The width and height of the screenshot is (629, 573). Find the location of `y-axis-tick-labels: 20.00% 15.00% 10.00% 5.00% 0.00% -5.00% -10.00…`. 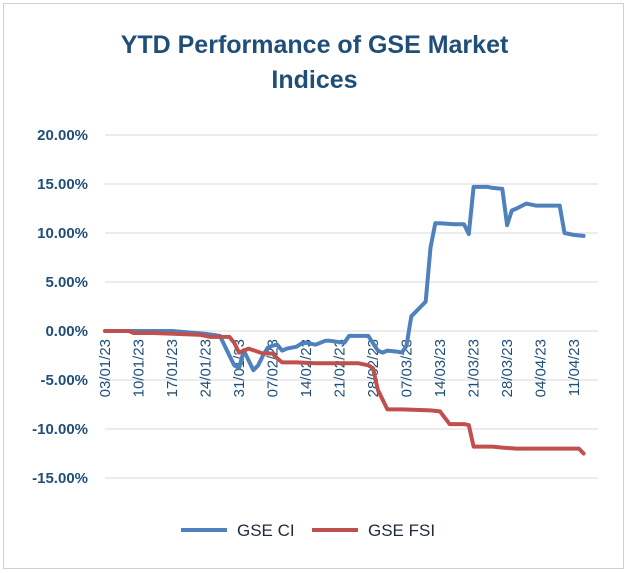

y-axis-tick-labels: 20.00% 15.00% 10.00% 5.00% 0.00% -5.00% -10.00… is located at coordinates (60, 307).